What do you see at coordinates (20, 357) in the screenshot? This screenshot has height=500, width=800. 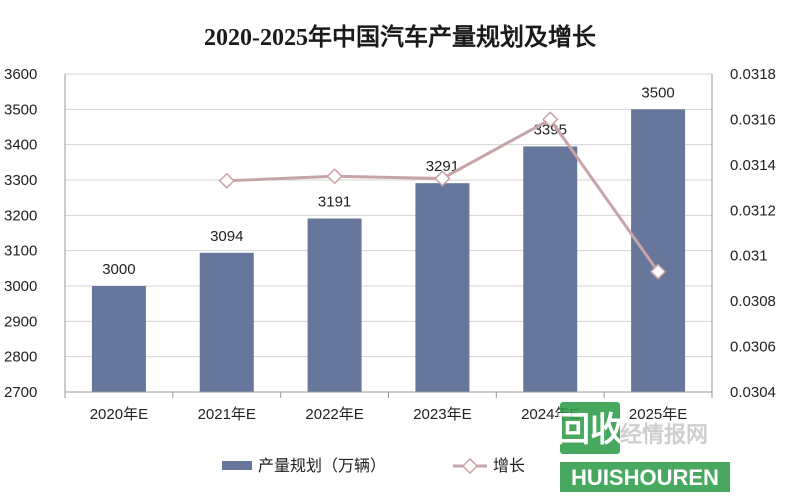 I see `y-left-tick-label: 2800` at bounding box center [20, 357].